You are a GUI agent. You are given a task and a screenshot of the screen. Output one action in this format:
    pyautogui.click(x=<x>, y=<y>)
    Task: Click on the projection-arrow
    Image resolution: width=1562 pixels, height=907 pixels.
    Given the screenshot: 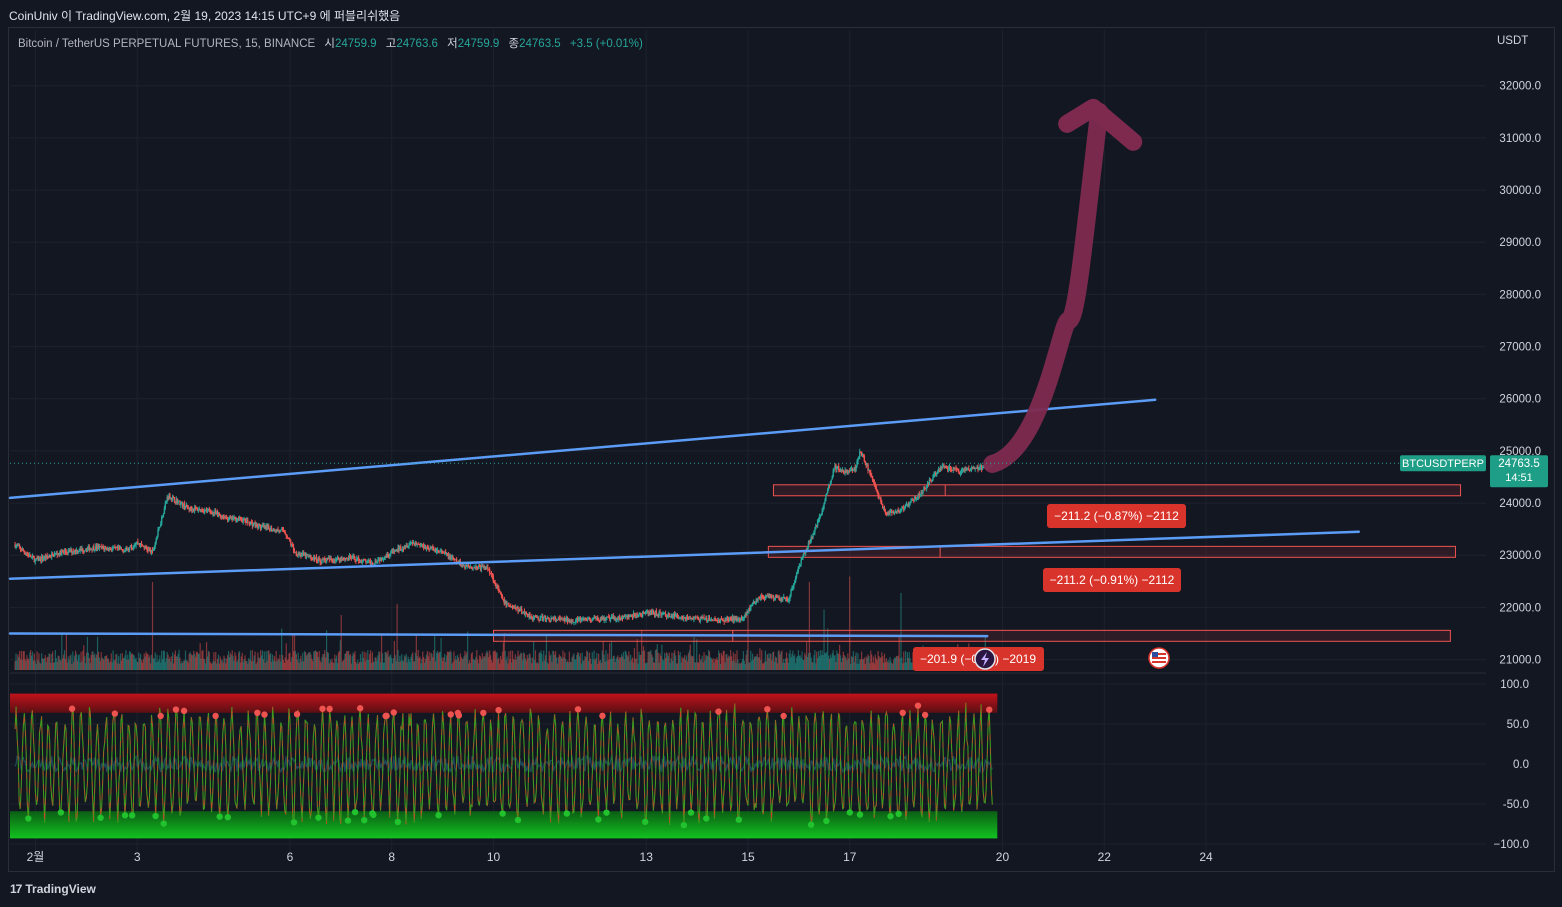 What is the action you would take?
    pyautogui.click(x=1063, y=285)
    